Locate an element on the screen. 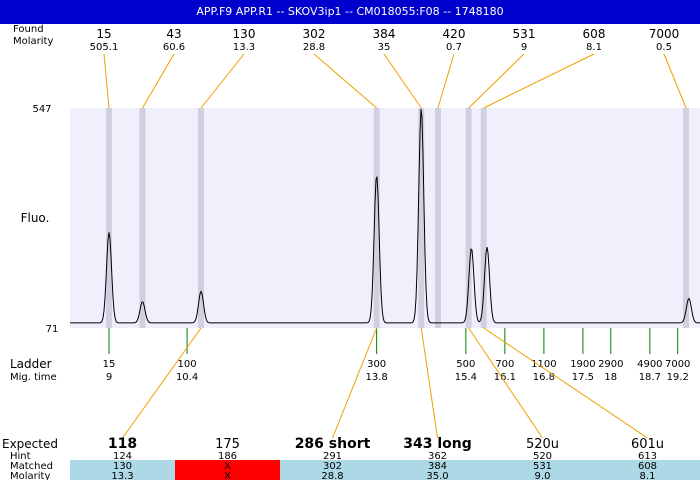  molarity-value: 9.0 is located at coordinates (543, 475).